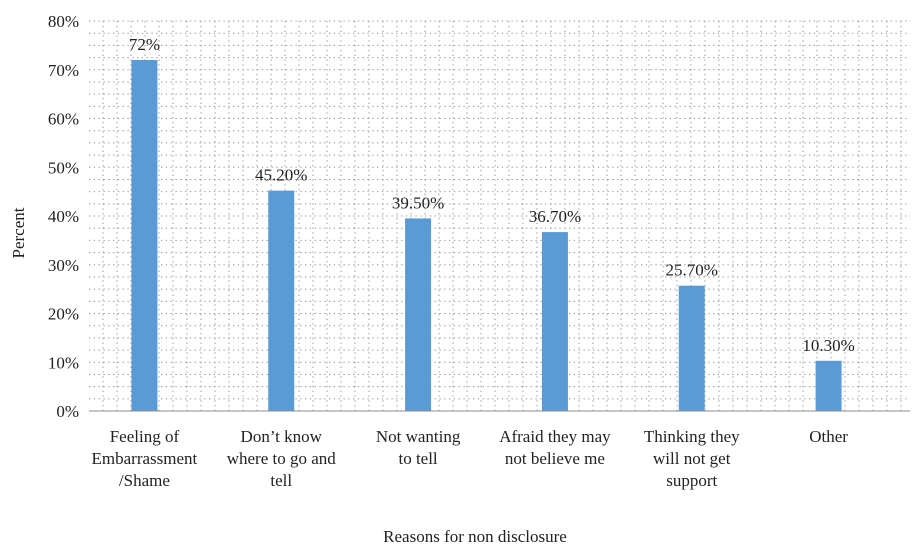 This screenshot has width=917, height=545. What do you see at coordinates (63, 314) in the screenshot?
I see `y-tick-label: 20%` at bounding box center [63, 314].